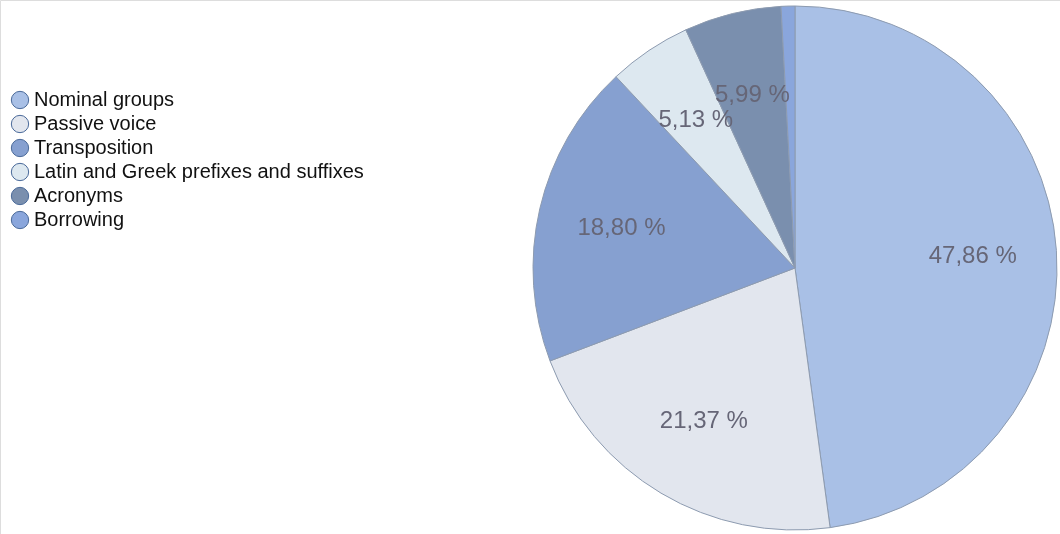  I want to click on legend-label: Acronyms, so click(78, 195).